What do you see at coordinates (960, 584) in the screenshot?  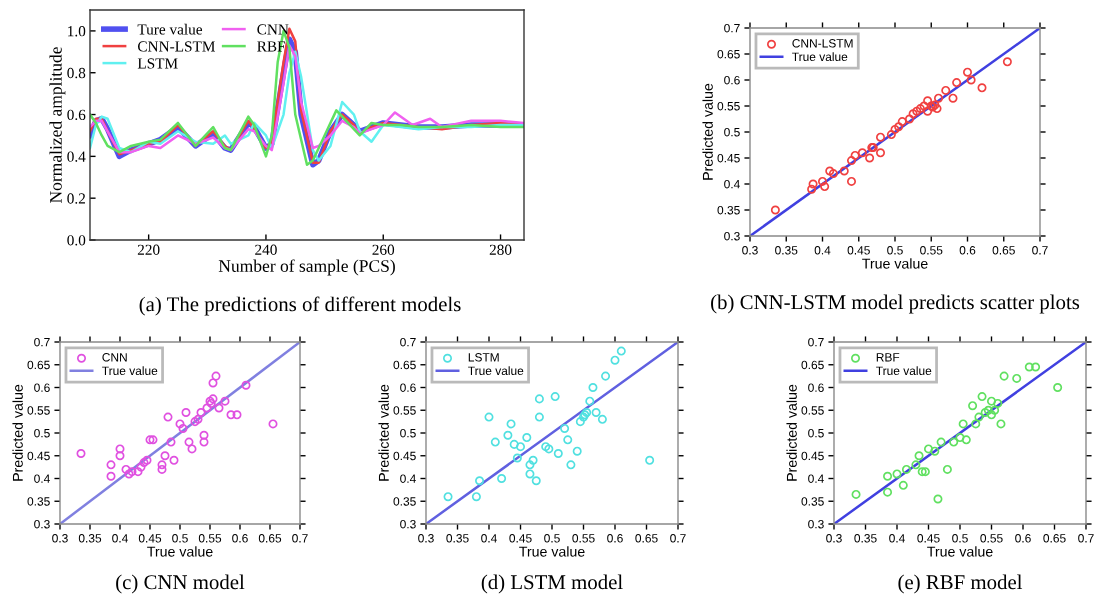 I see `text: (e) RBF model` at bounding box center [960, 584].